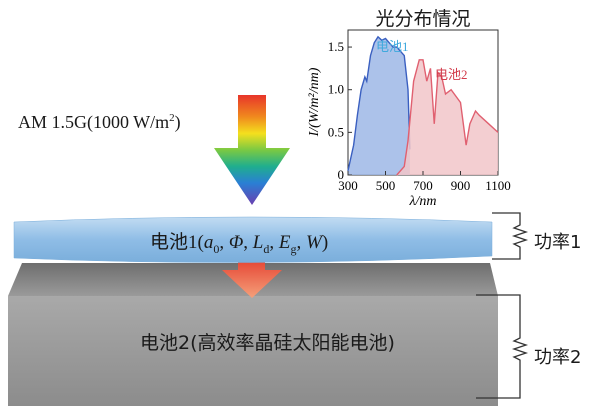 This screenshot has height=415, width=596. What do you see at coordinates (252, 150) in the screenshot?
I see `sunlight-arrow` at bounding box center [252, 150].